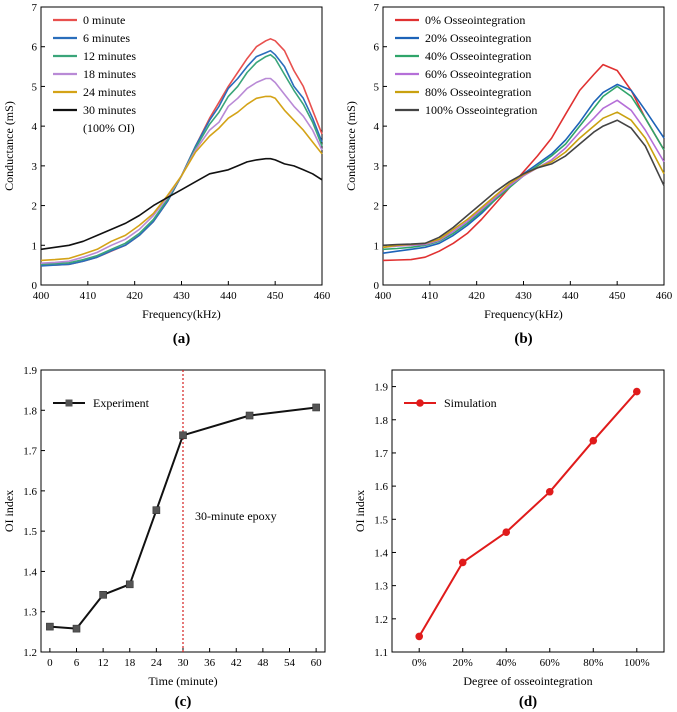 Image resolution: width=677 pixels, height=712 pixels. I want to click on x-tick-label: 12, so click(103, 663).